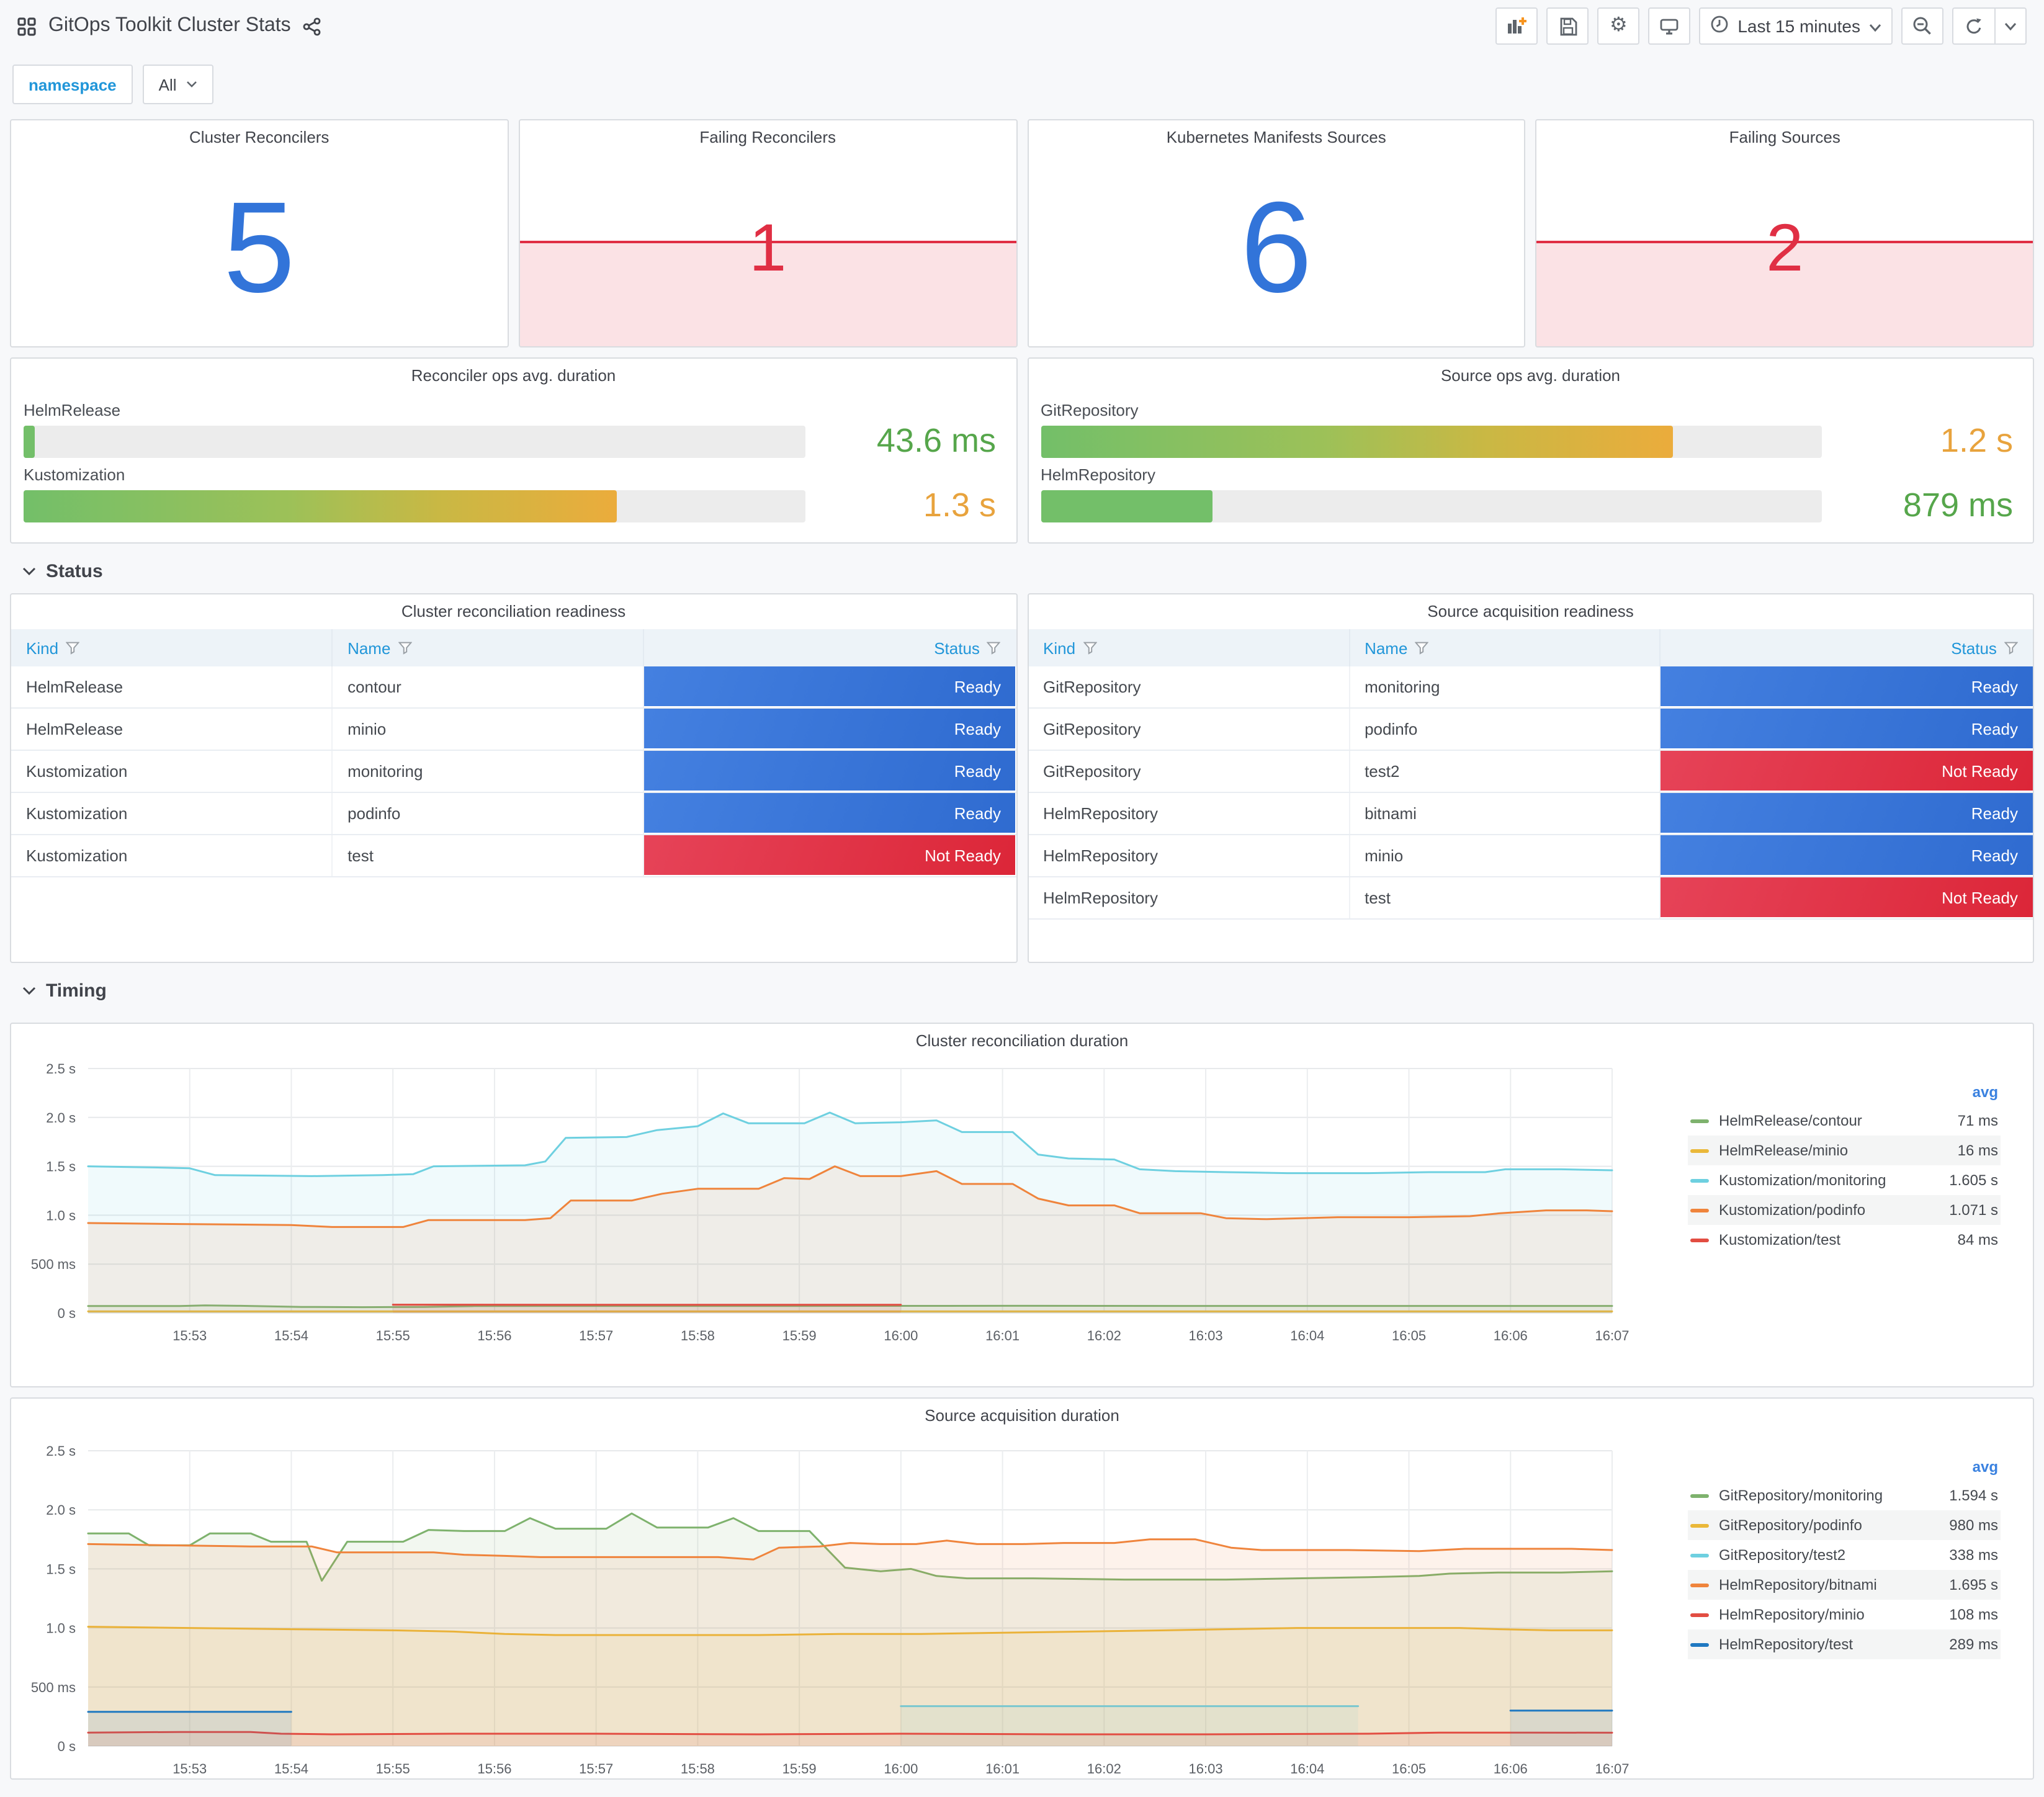  What do you see at coordinates (1801, 1496) in the screenshot?
I see `legend-series-name: GitRepository/monitoring` at bounding box center [1801, 1496].